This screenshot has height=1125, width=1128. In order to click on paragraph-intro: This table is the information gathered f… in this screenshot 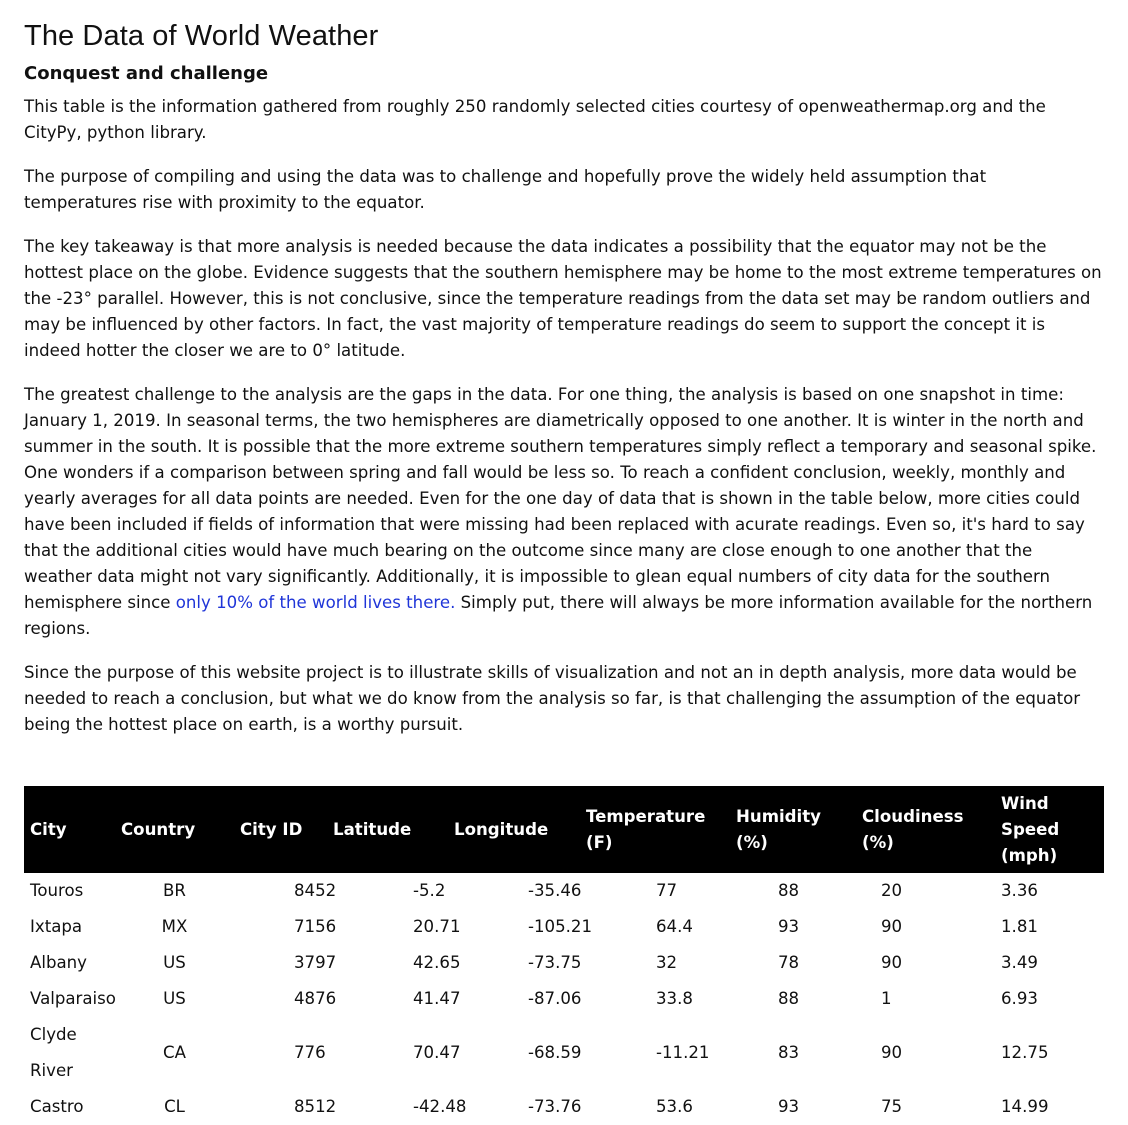, I will do `click(535, 119)`.